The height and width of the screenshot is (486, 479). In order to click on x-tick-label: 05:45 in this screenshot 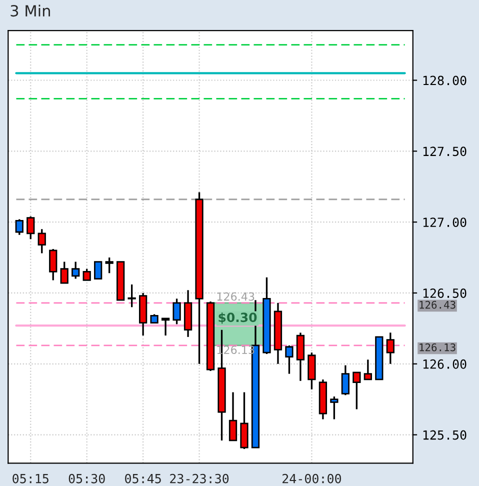, I will do `click(143, 479)`.